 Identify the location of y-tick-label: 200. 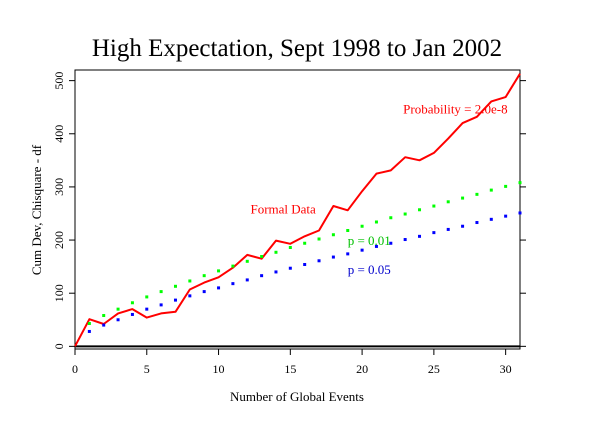
(59, 240).